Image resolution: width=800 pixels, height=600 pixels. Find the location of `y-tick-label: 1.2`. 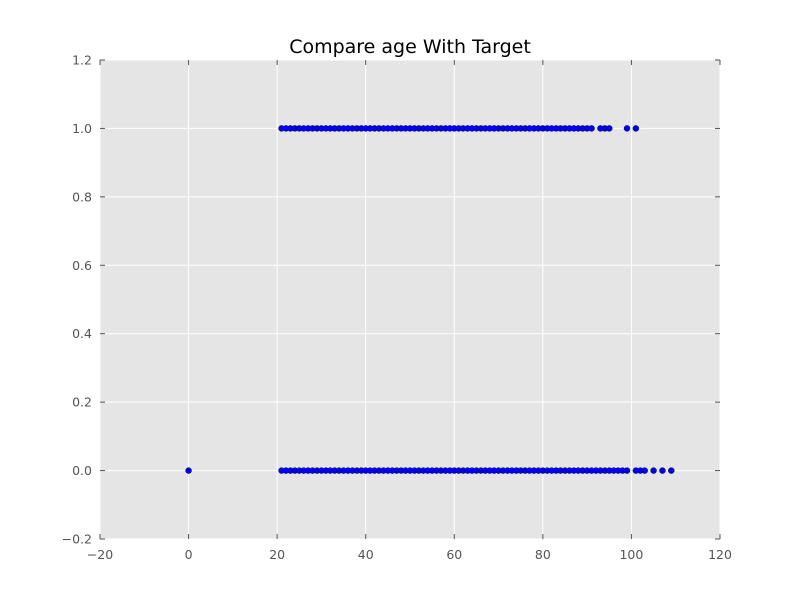

y-tick-label: 1.2 is located at coordinates (82, 60).